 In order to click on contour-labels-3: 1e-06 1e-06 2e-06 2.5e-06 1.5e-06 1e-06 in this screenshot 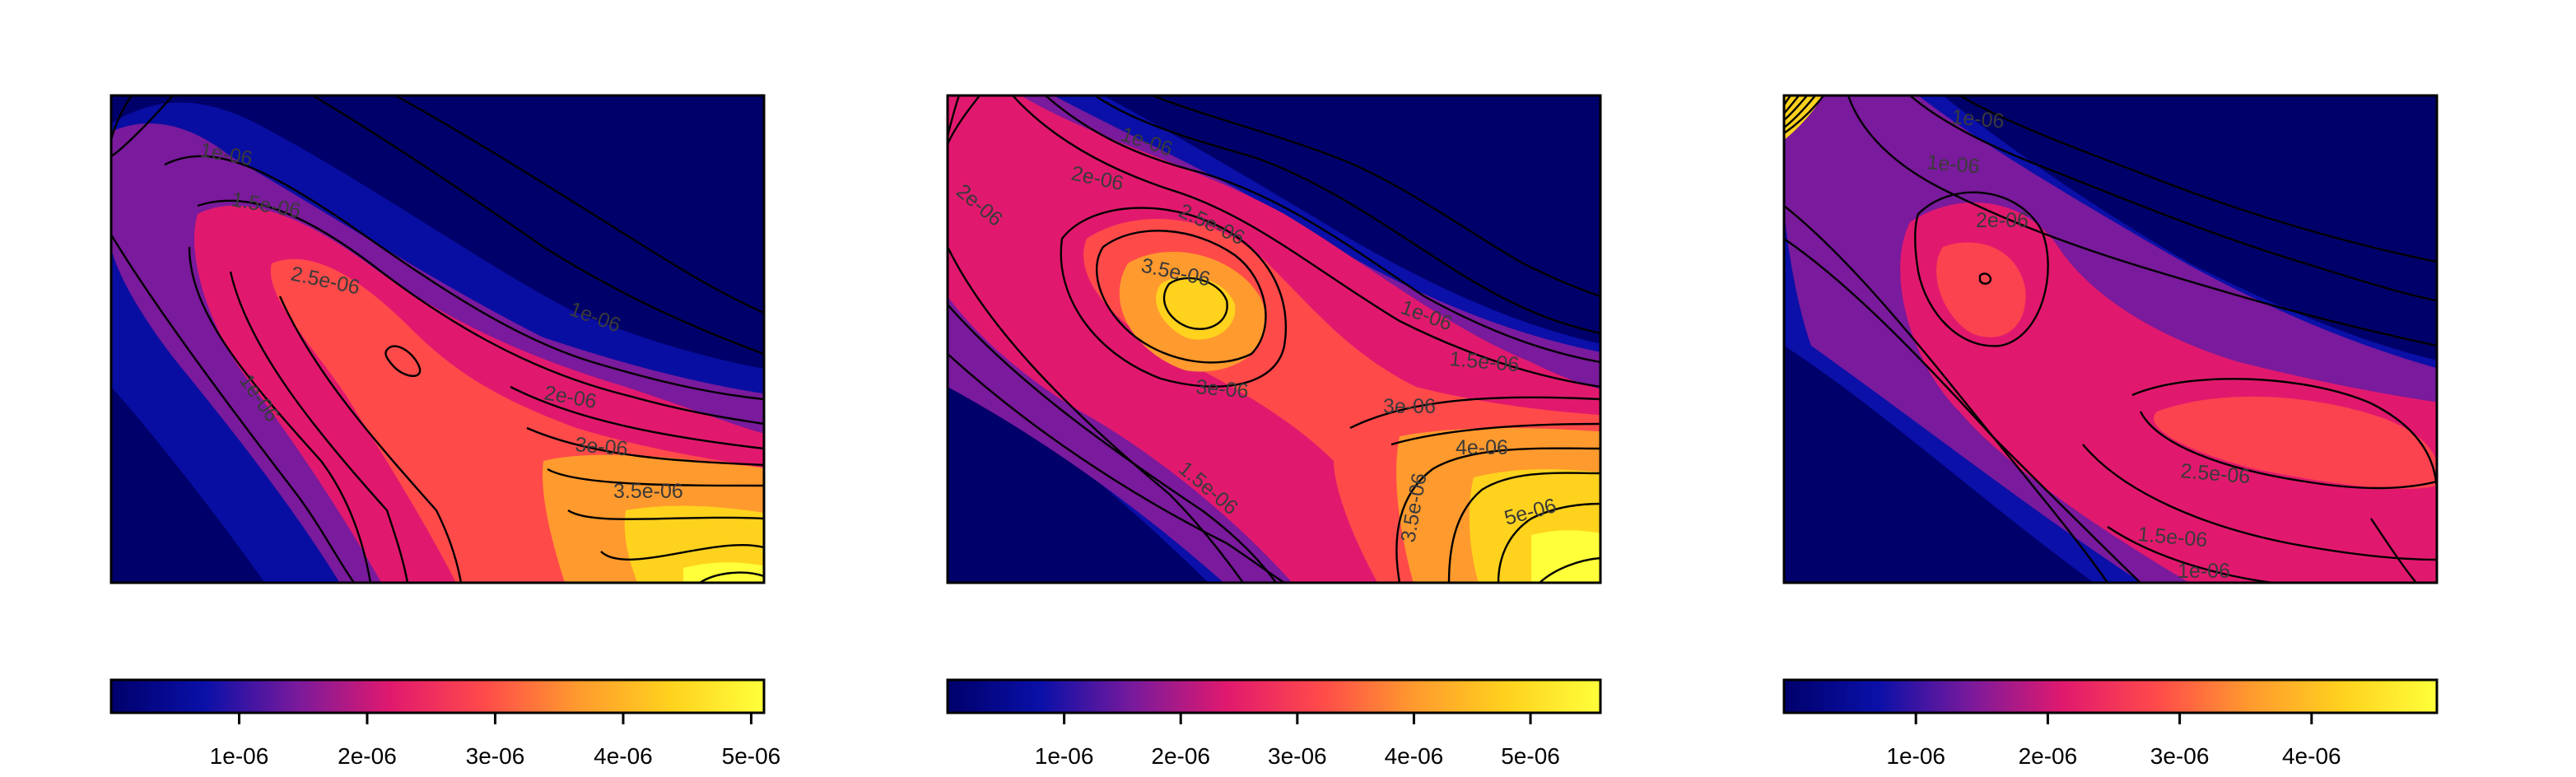, I will do `click(2088, 344)`.